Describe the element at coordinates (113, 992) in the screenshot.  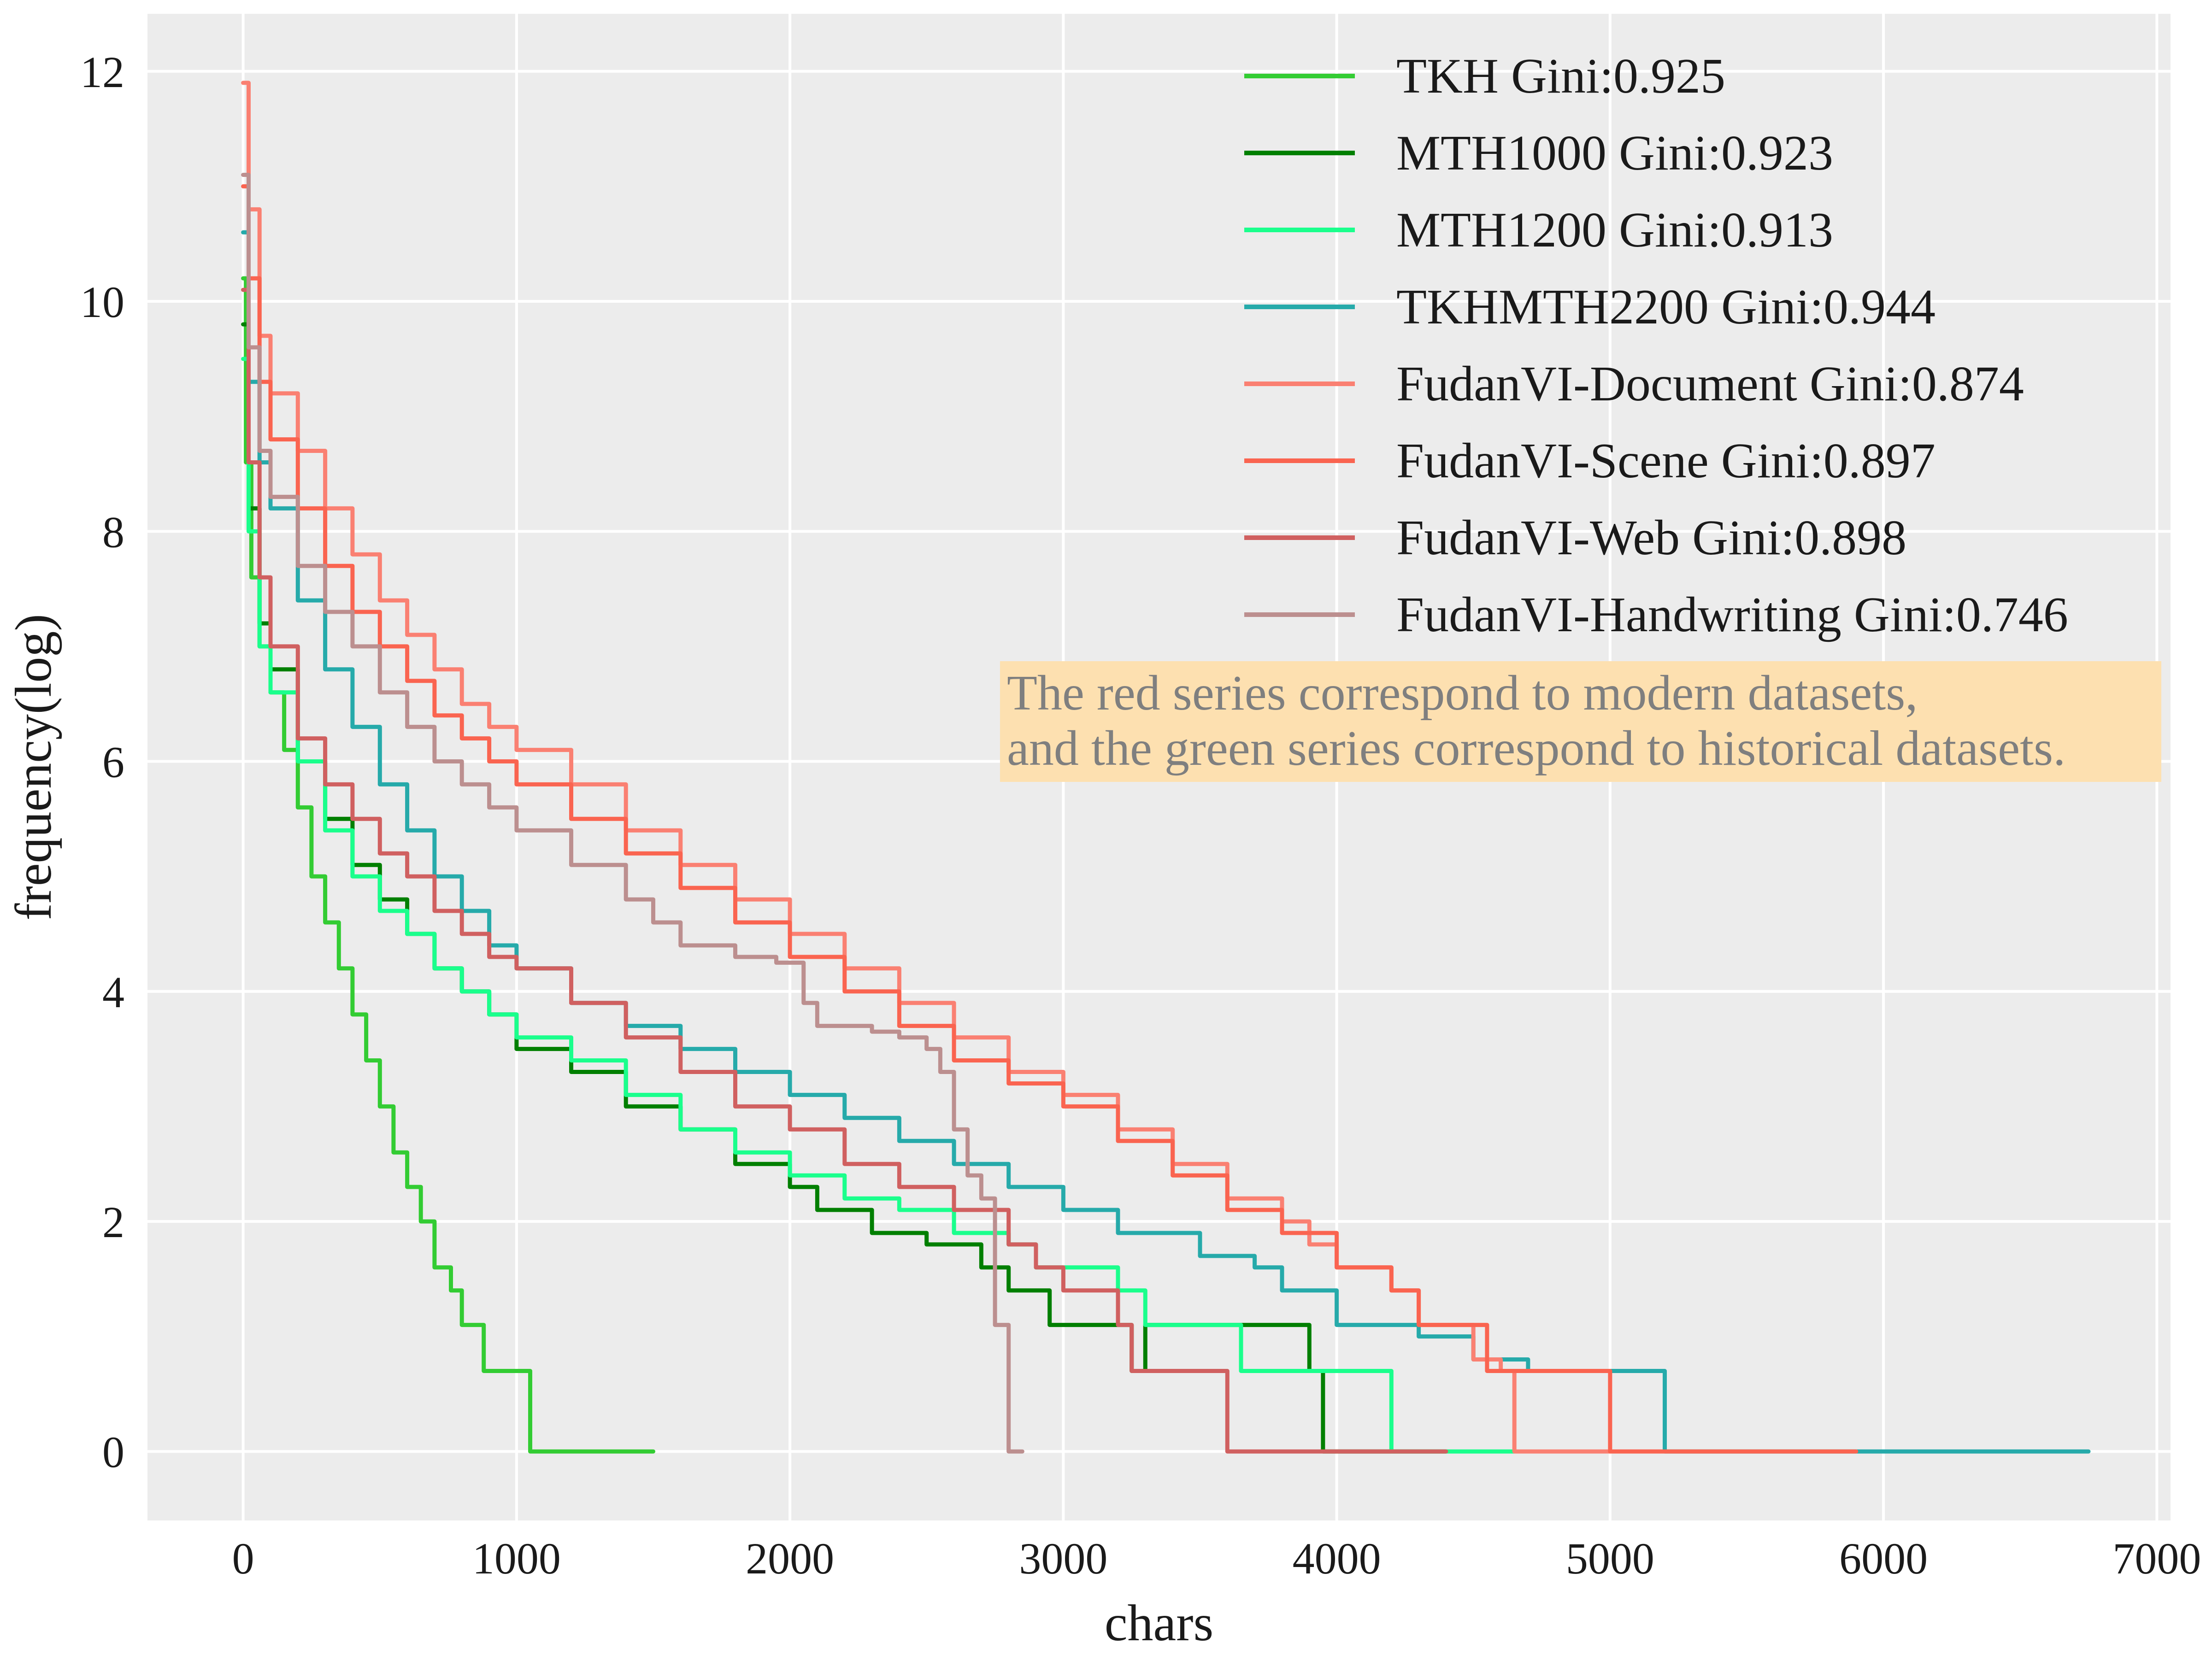
I see `y-tick-label: 4` at that location.